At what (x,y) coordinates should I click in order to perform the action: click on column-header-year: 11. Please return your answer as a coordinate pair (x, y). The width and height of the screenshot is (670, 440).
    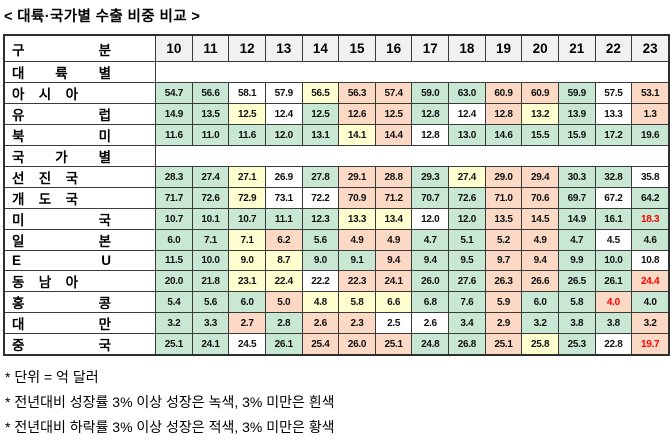
    Looking at the image, I should click on (210, 48).